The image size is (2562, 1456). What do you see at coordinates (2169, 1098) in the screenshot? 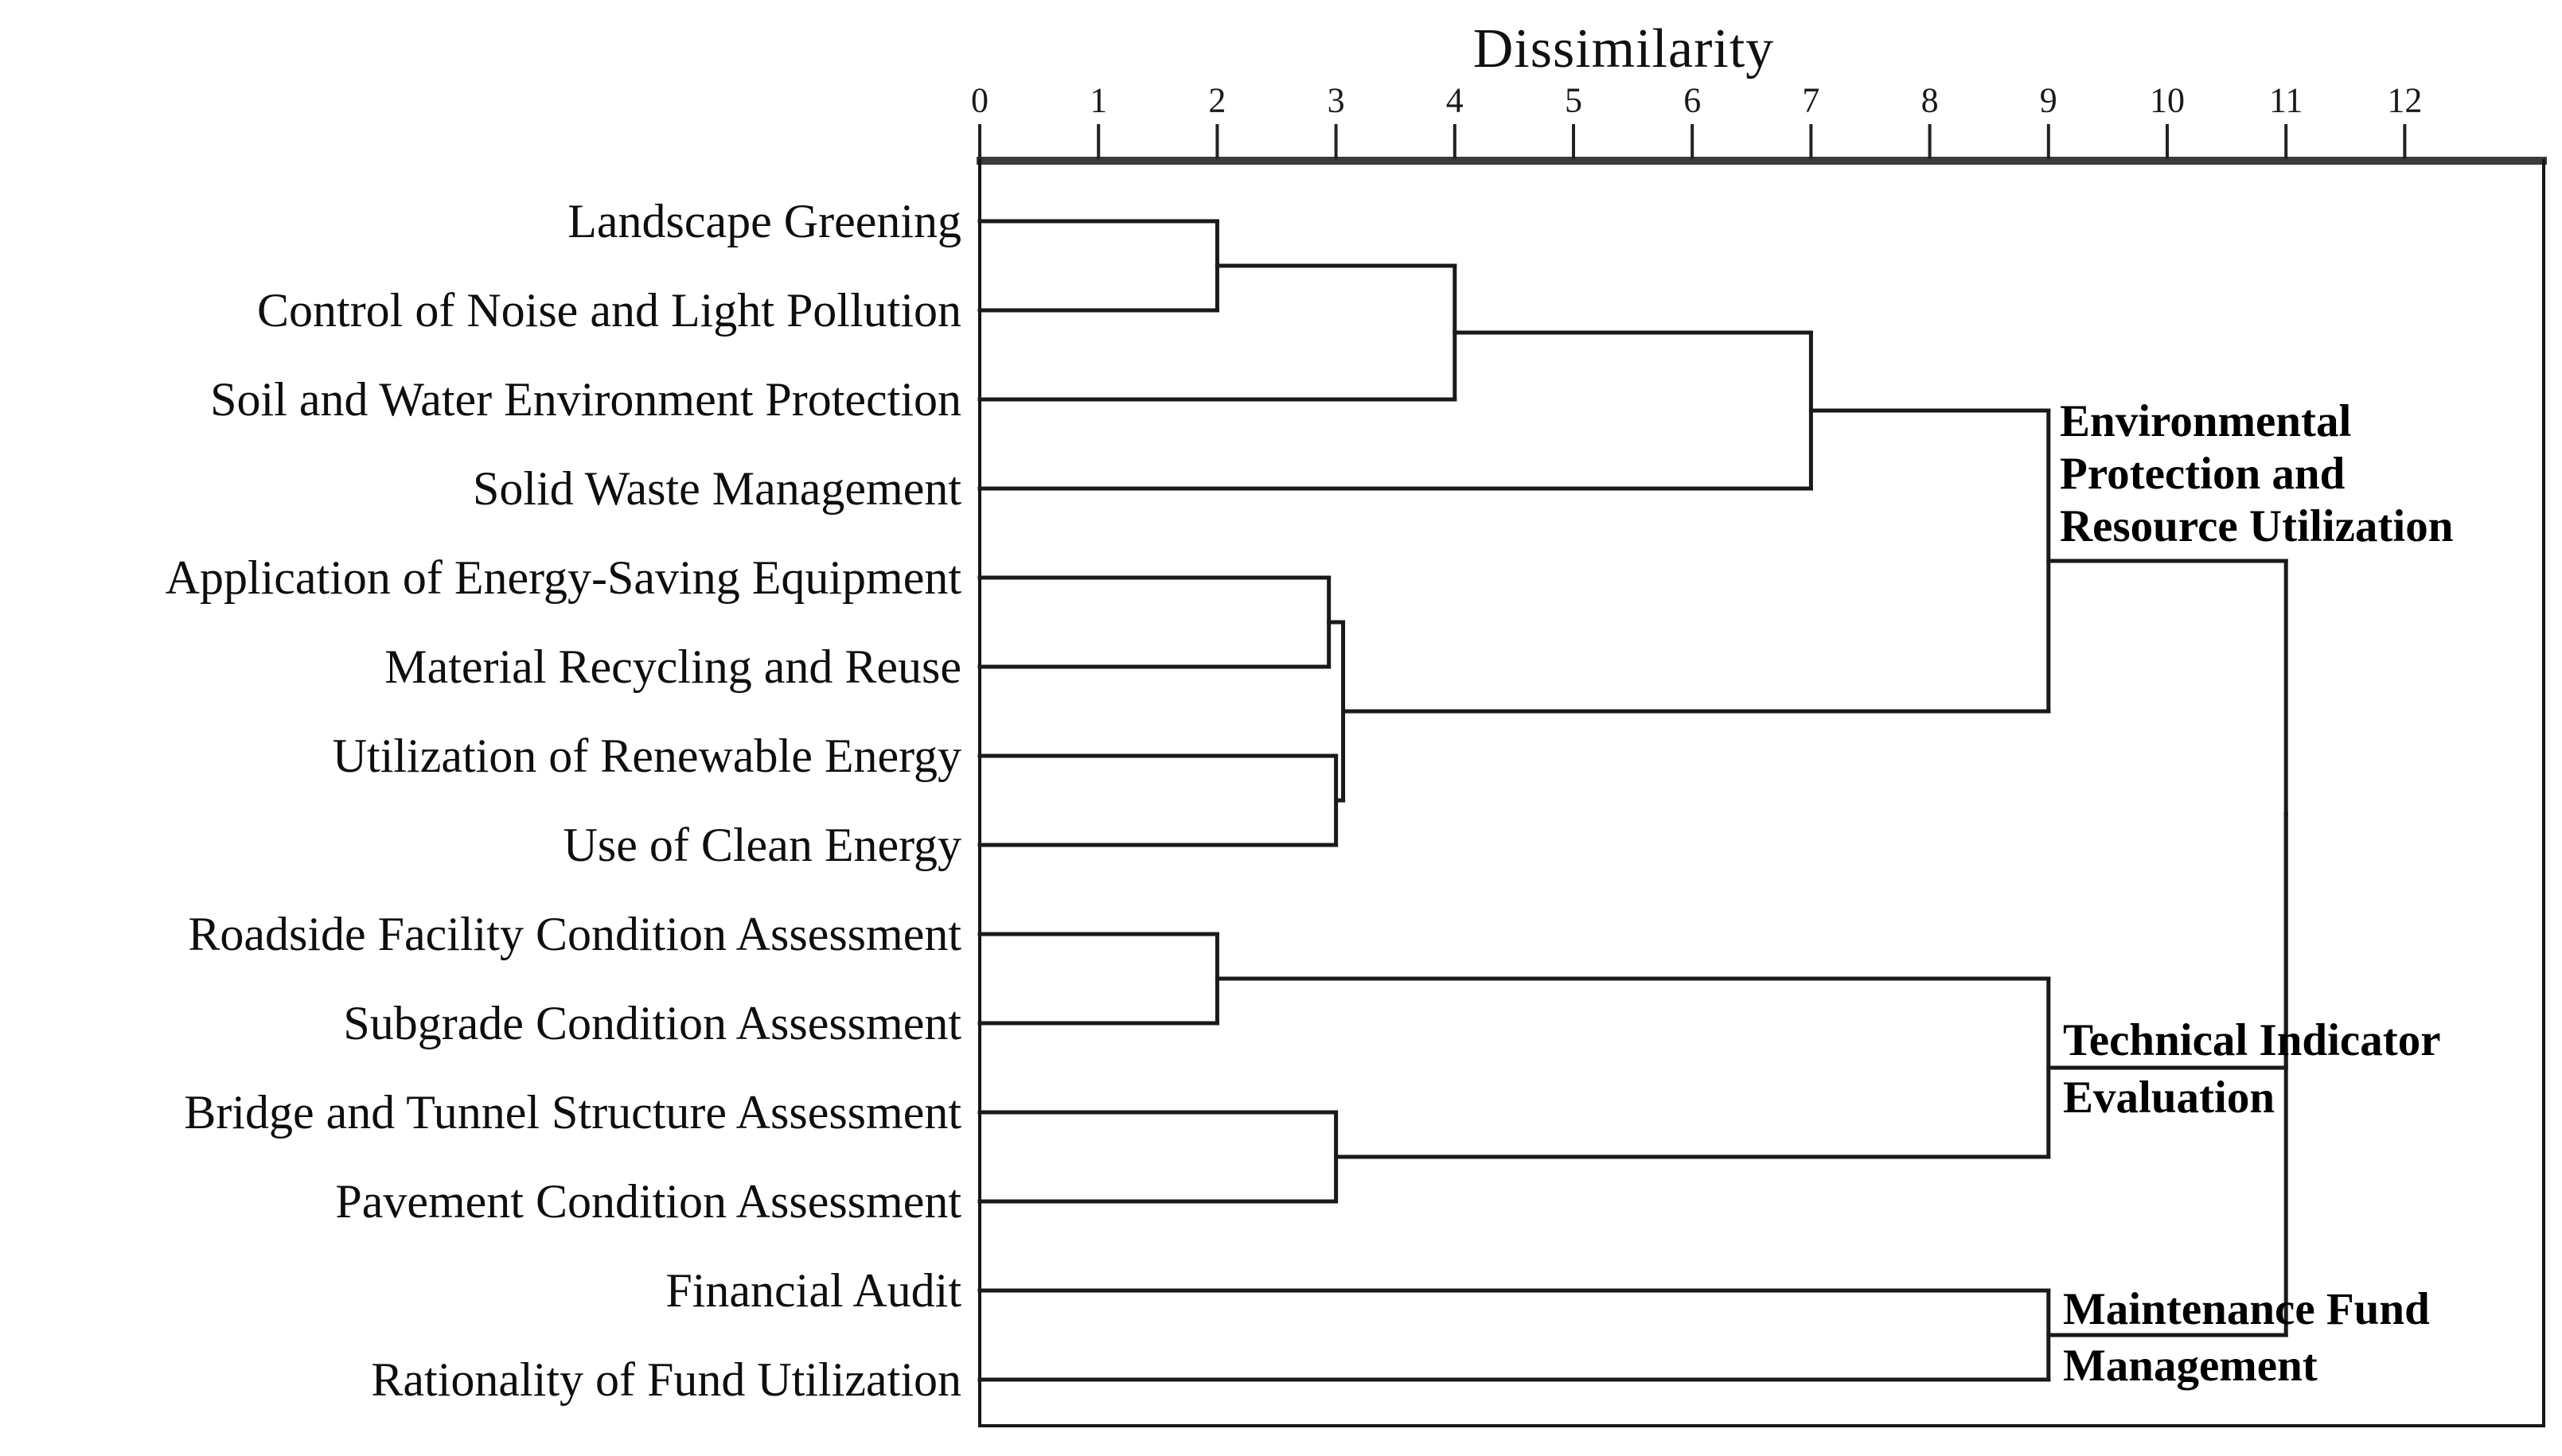
I see `cluster-label-line: Evaluation` at bounding box center [2169, 1098].